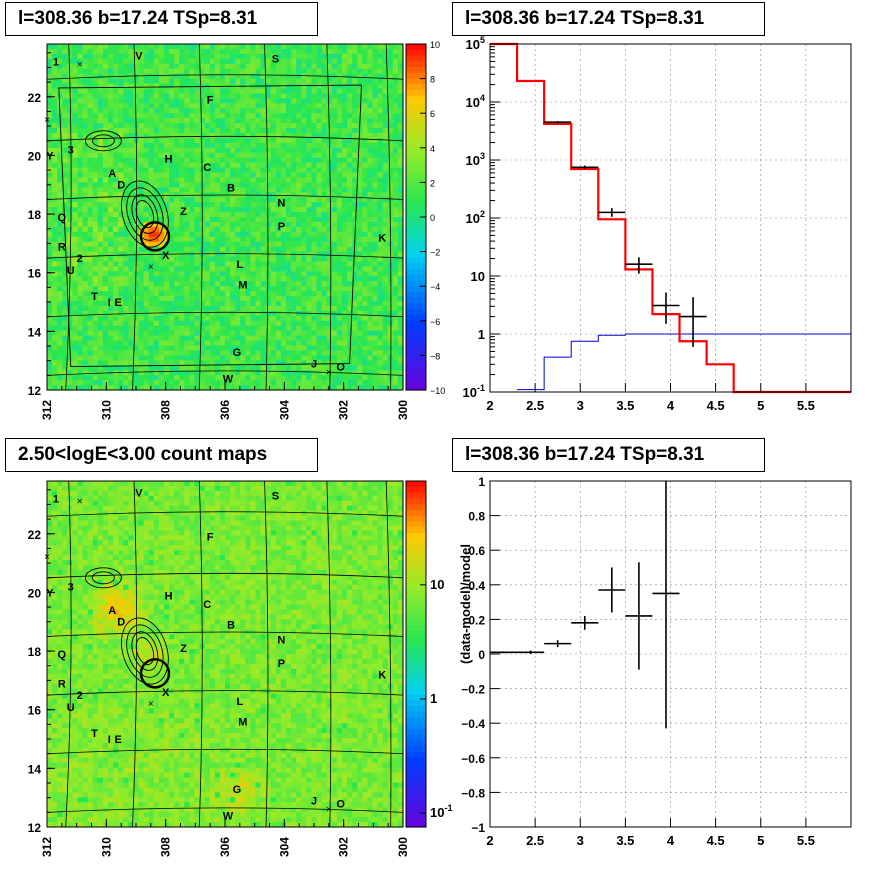 The width and height of the screenshot is (896, 872). What do you see at coordinates (314, 802) in the screenshot?
I see `source-label: J` at bounding box center [314, 802].